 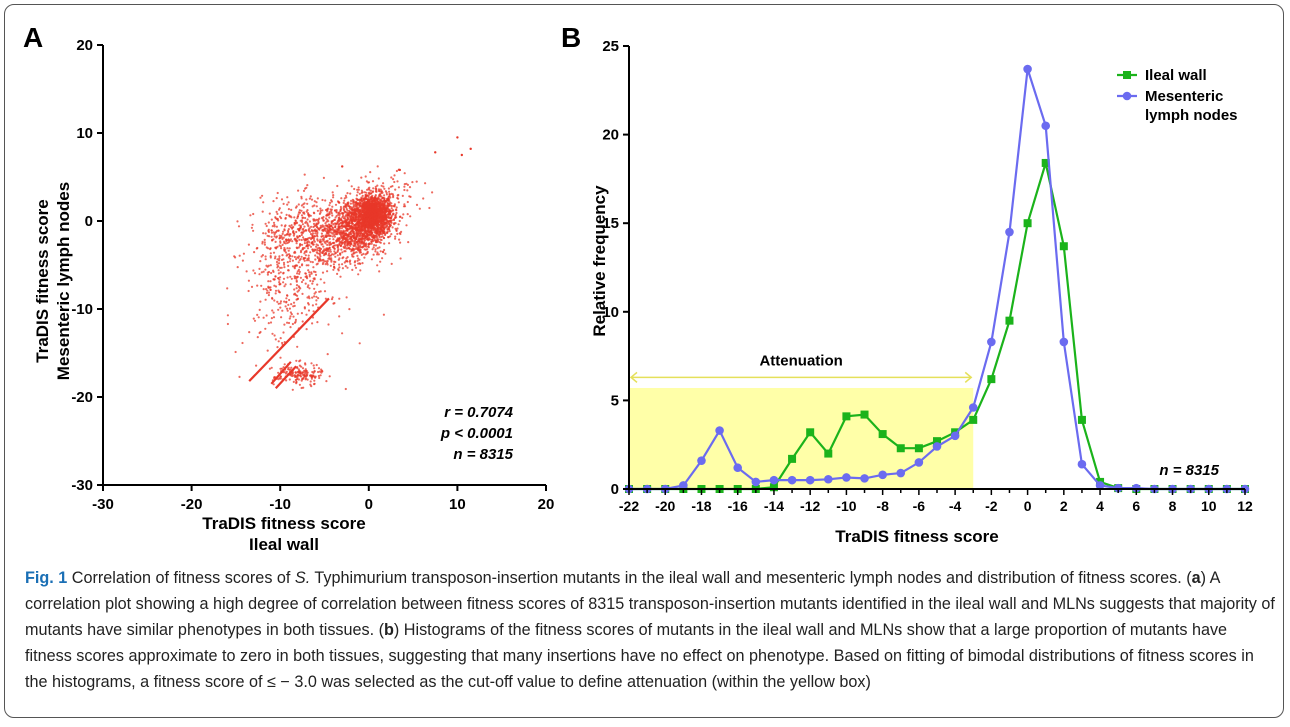 What do you see at coordinates (389, 630) in the screenshot?
I see `caption-panel-b-ref: b` at bounding box center [389, 630].